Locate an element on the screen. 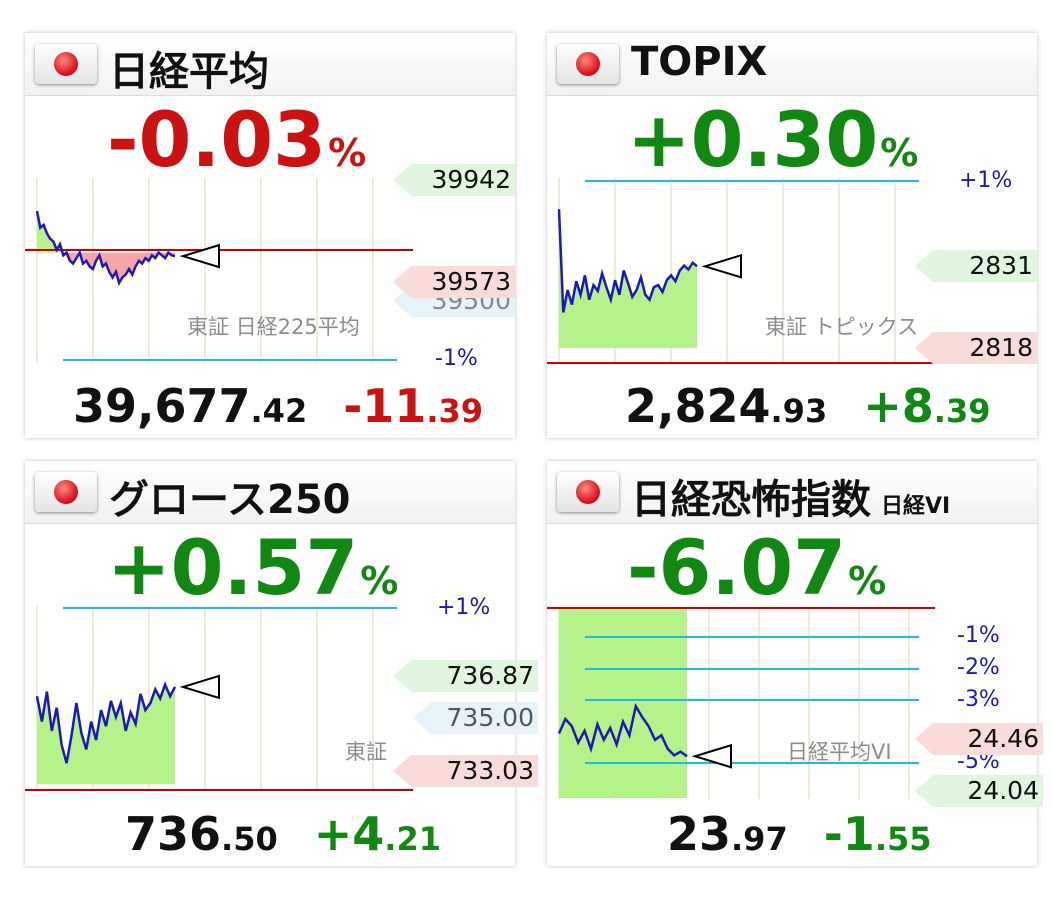 Image resolution: width=1053 pixels, height=901 pixels. panel-header: TOPIX is located at coordinates (792, 64).